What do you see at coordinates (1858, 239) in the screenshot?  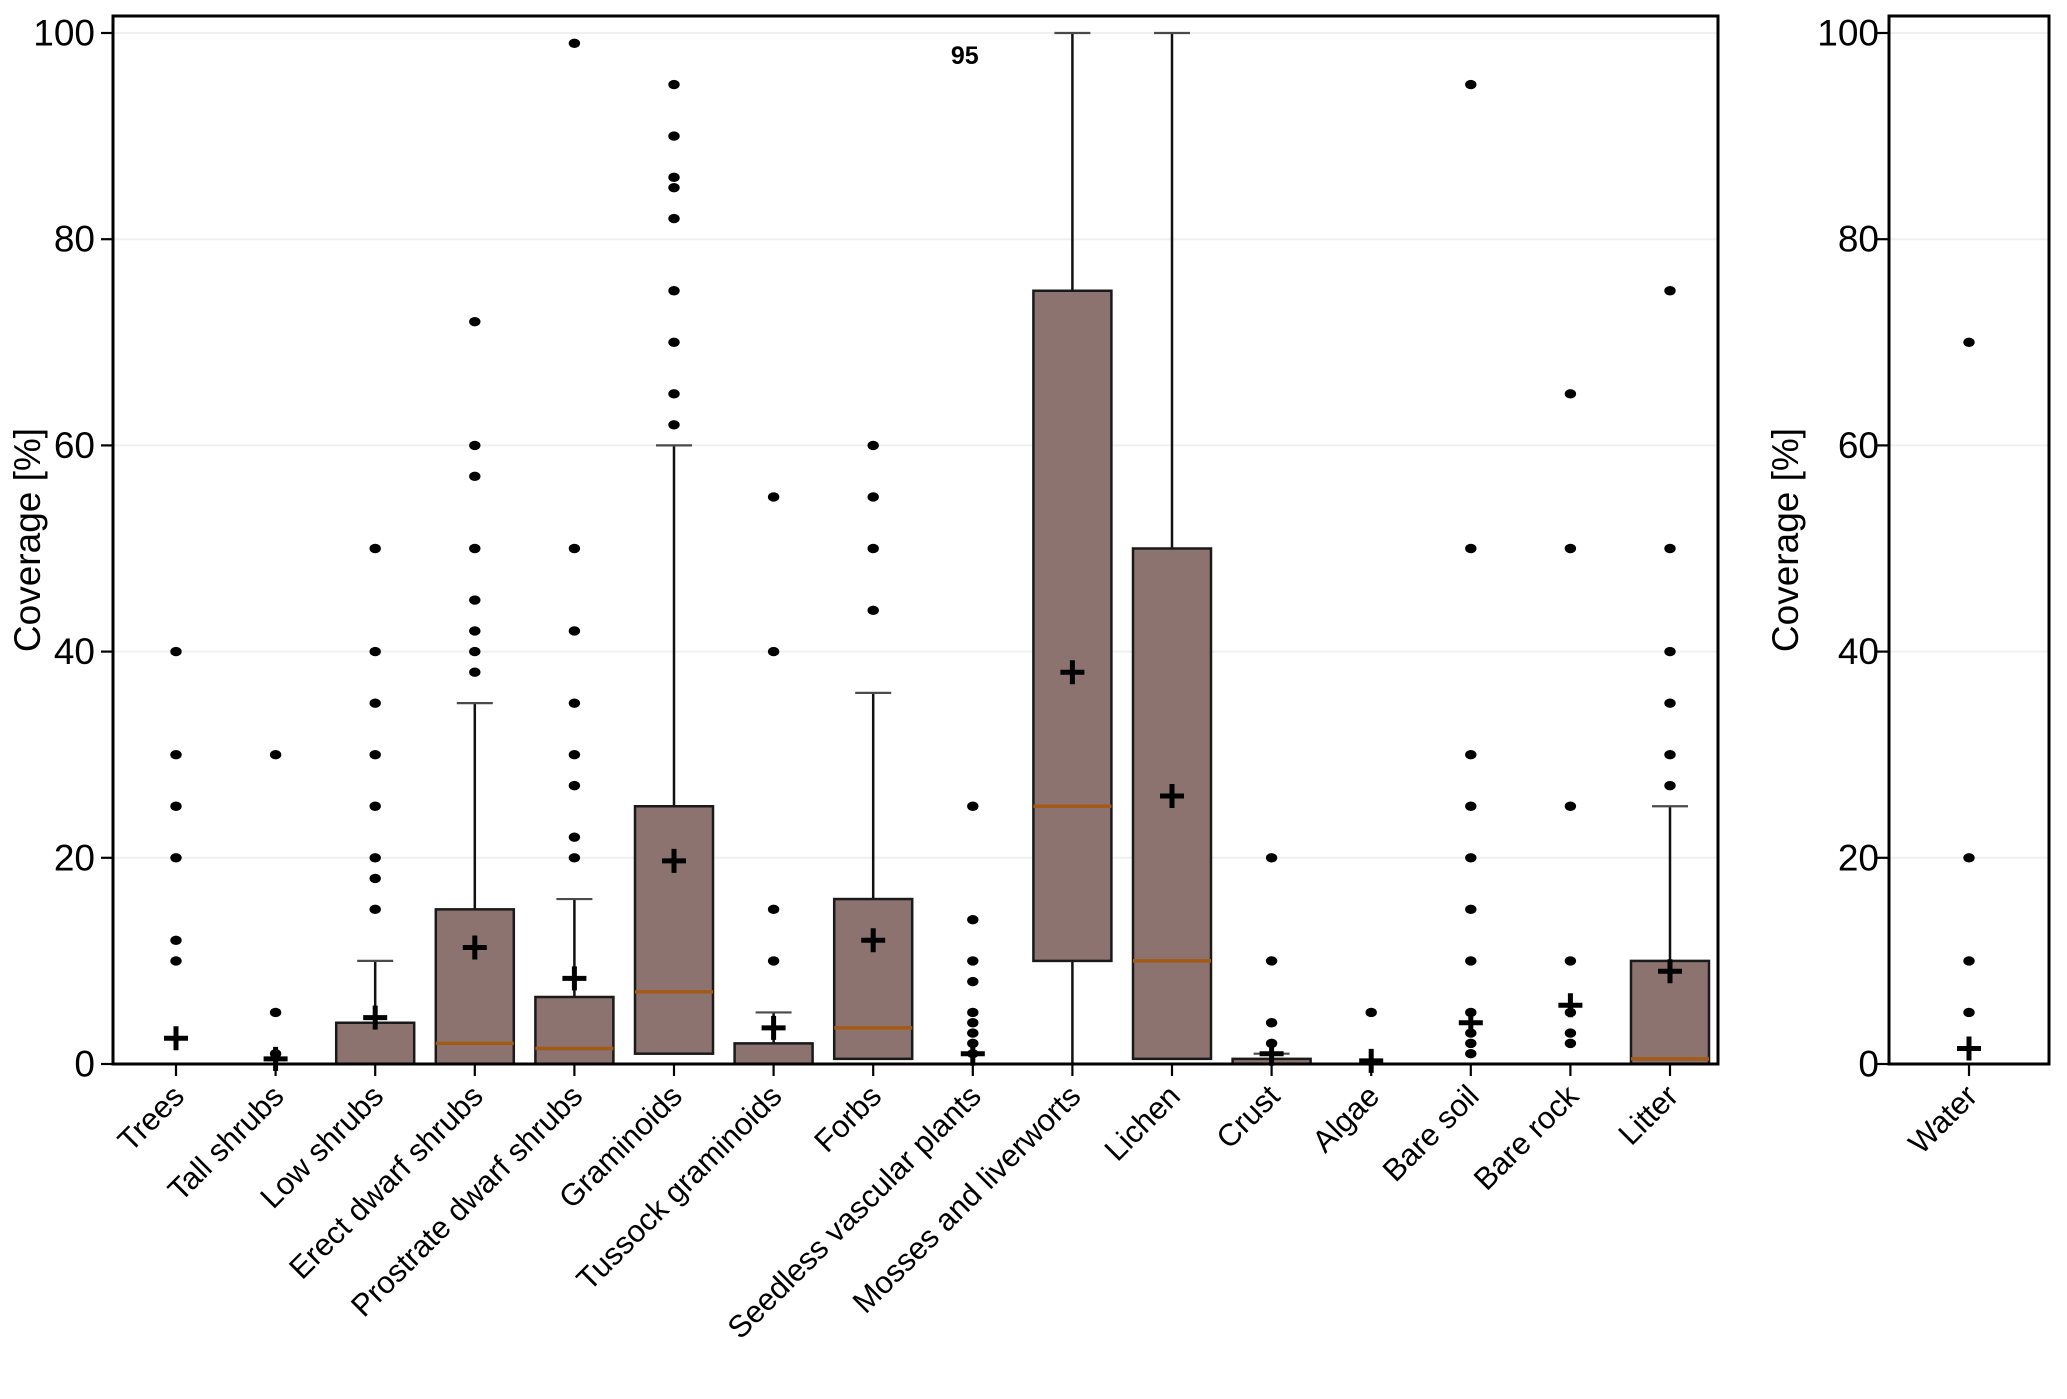 I see `y-tick-label-80-water: 80` at bounding box center [1858, 239].